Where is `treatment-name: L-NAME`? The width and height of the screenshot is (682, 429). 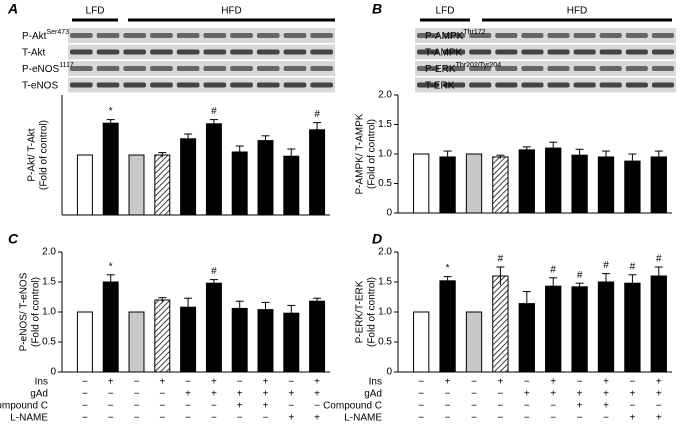 treatment-name: L-NAME is located at coordinates (29, 418).